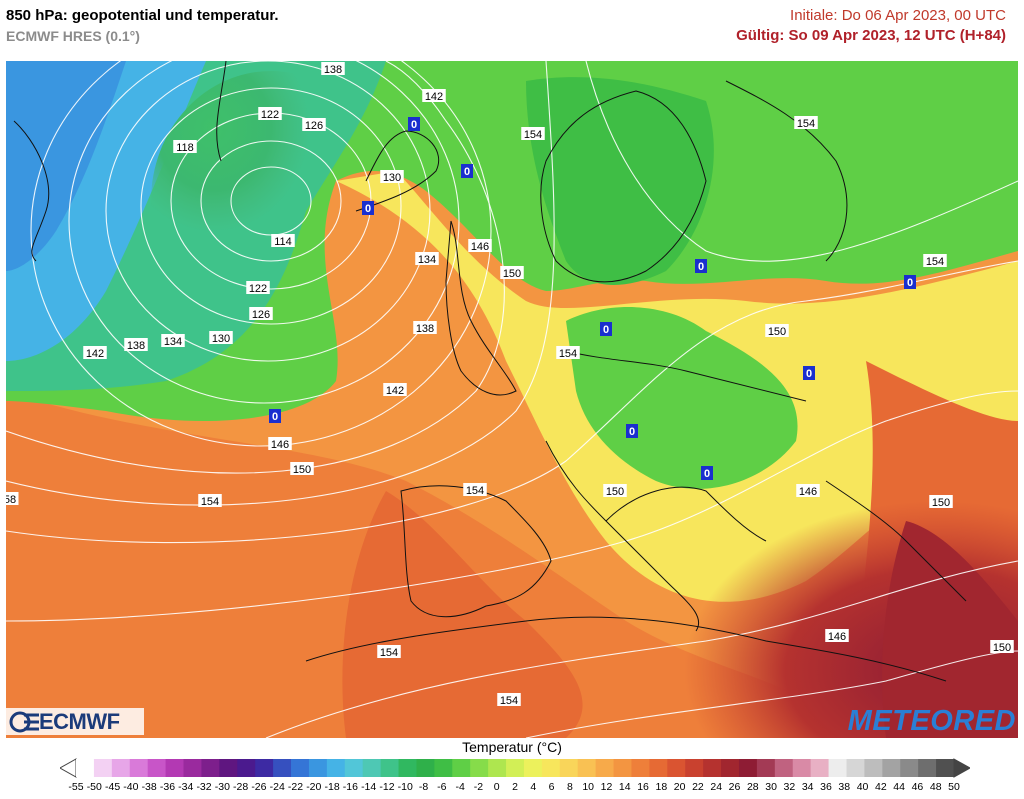  What do you see at coordinates (935, 787) in the screenshot?
I see `legend-tick: 48` at bounding box center [935, 787].